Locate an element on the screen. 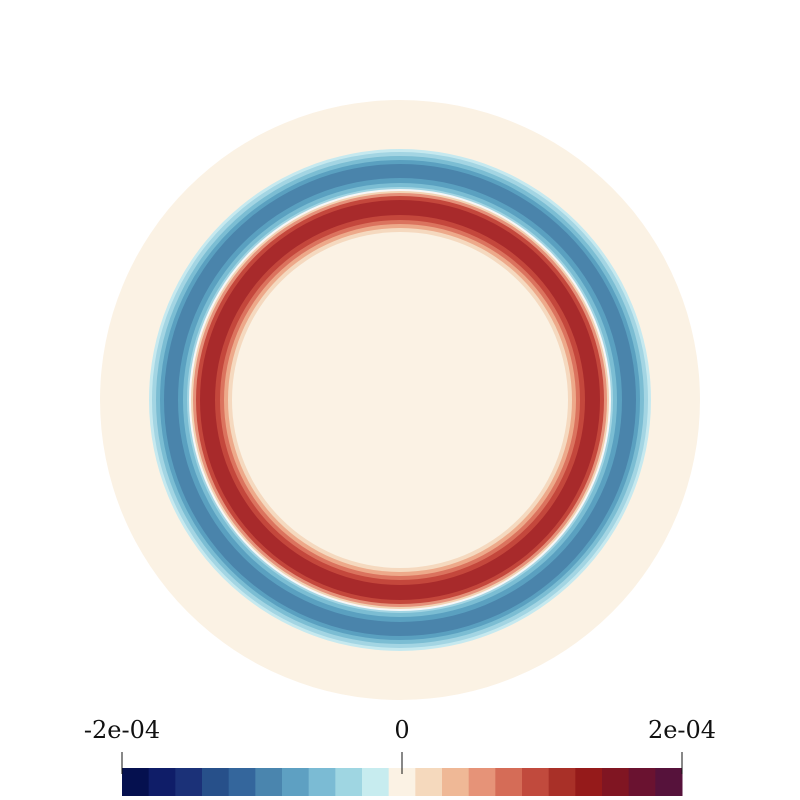 The height and width of the screenshot is (800, 800). tick-label: 0 is located at coordinates (401, 730).